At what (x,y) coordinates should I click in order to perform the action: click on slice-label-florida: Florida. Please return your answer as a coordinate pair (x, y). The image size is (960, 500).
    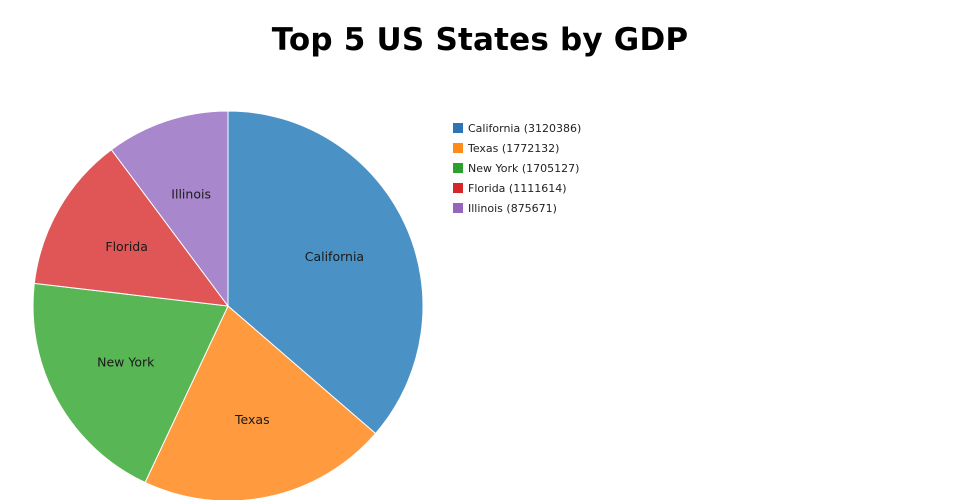
    Looking at the image, I should click on (126, 246).